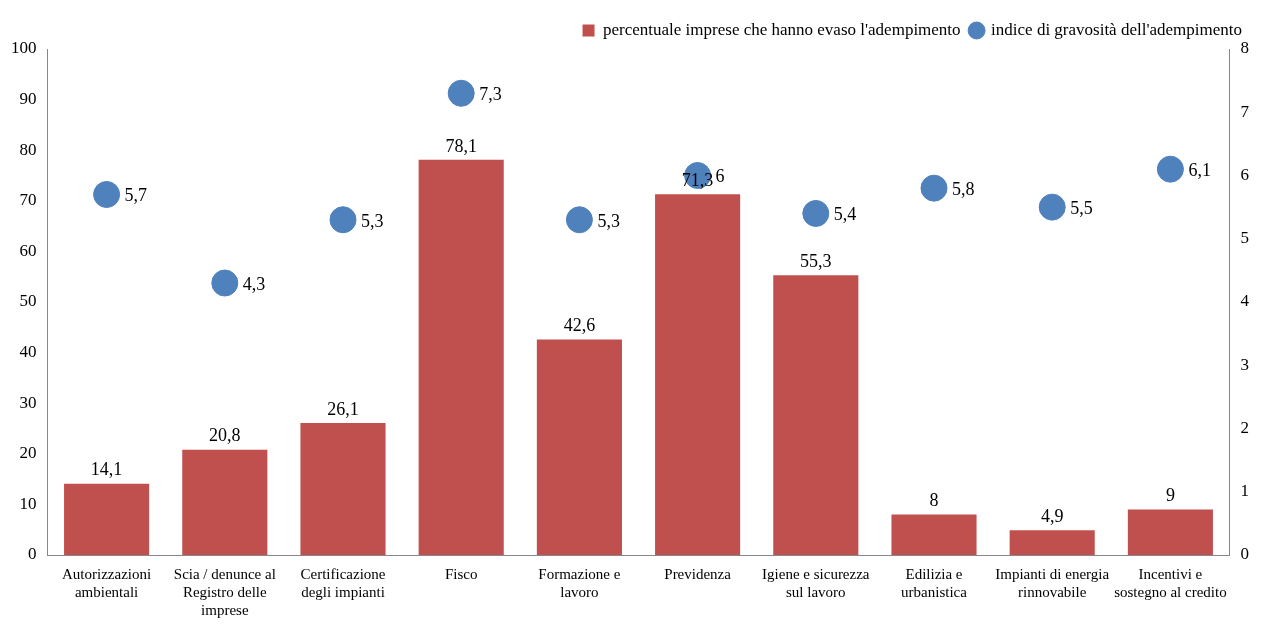 This screenshot has height=633, width=1264. I want to click on data-label: 5,8, so click(963, 188).